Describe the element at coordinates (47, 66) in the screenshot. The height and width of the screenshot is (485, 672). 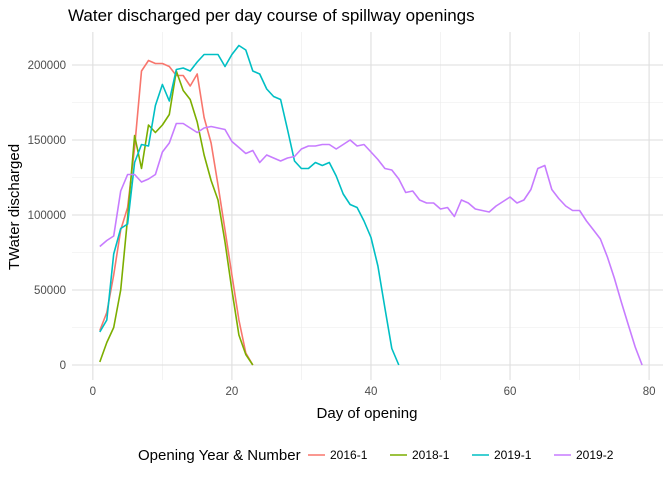
I see `y-tick-label: 200000` at that location.